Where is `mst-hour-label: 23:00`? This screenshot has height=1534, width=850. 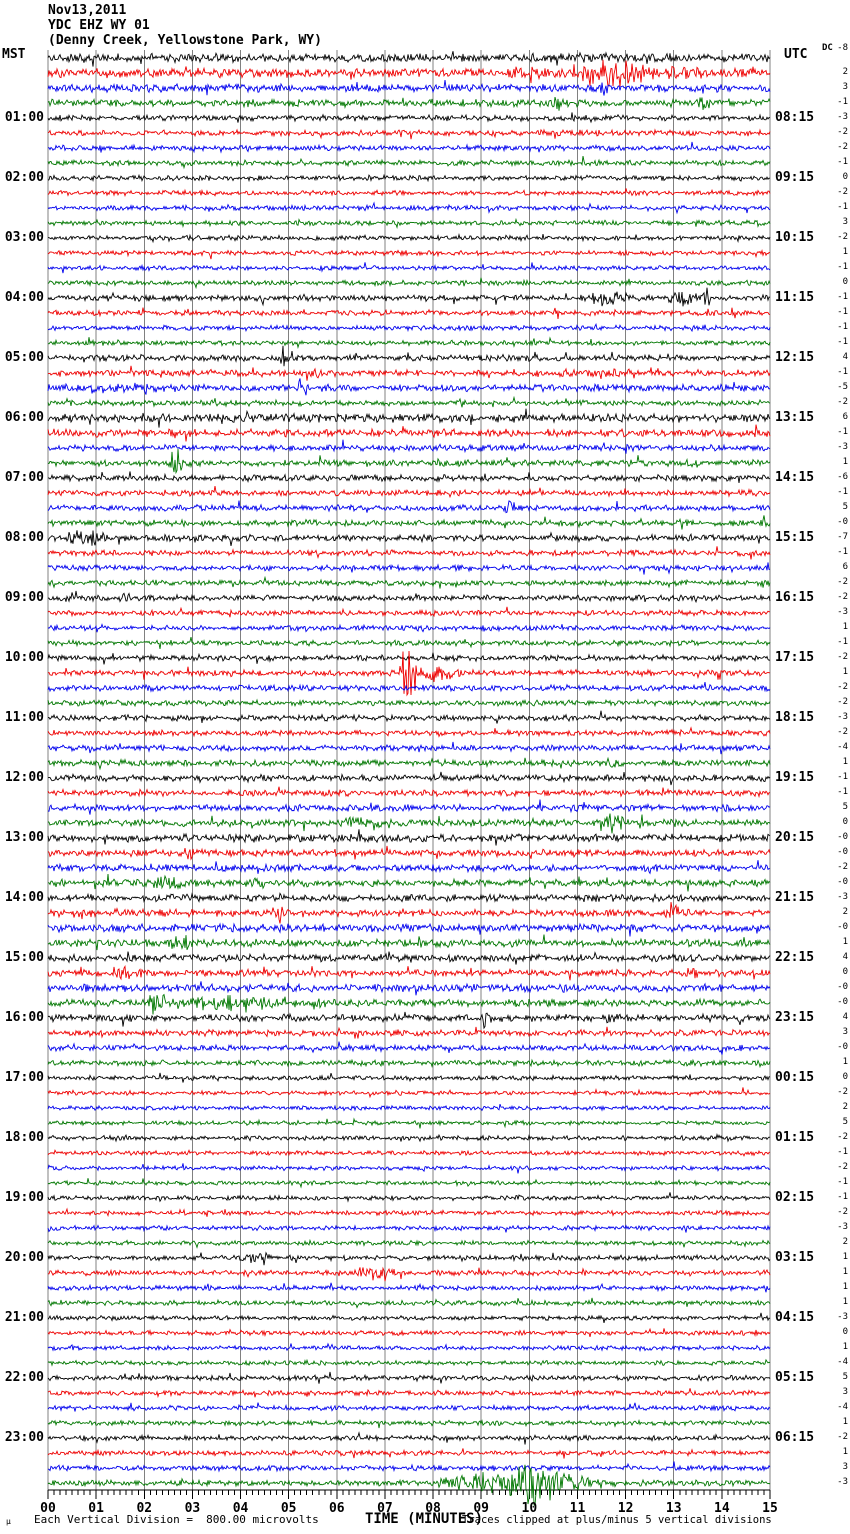 mst-hour-label: 23:00 is located at coordinates (24, 1437).